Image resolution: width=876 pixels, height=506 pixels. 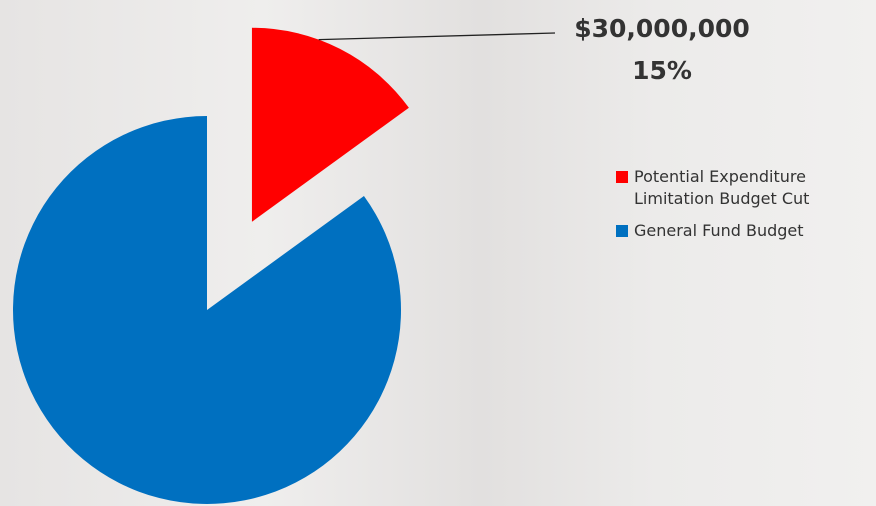 What do you see at coordinates (662, 70) in the screenshot?
I see `data-label: 15%` at bounding box center [662, 70].